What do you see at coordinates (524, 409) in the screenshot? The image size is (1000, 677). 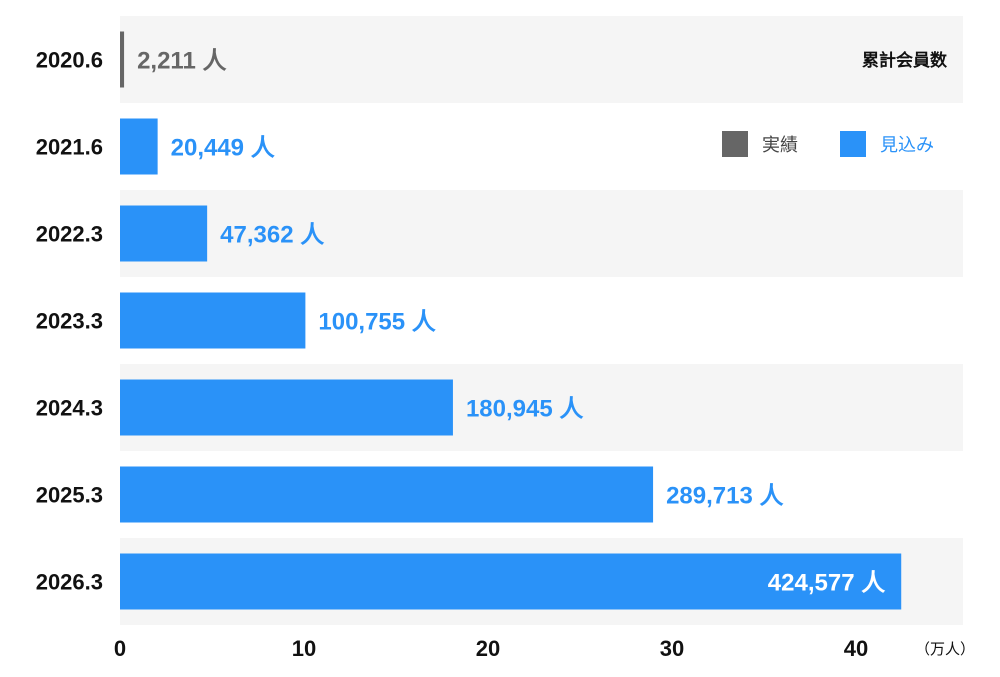 I see `value-label: 180,945 人` at bounding box center [524, 409].